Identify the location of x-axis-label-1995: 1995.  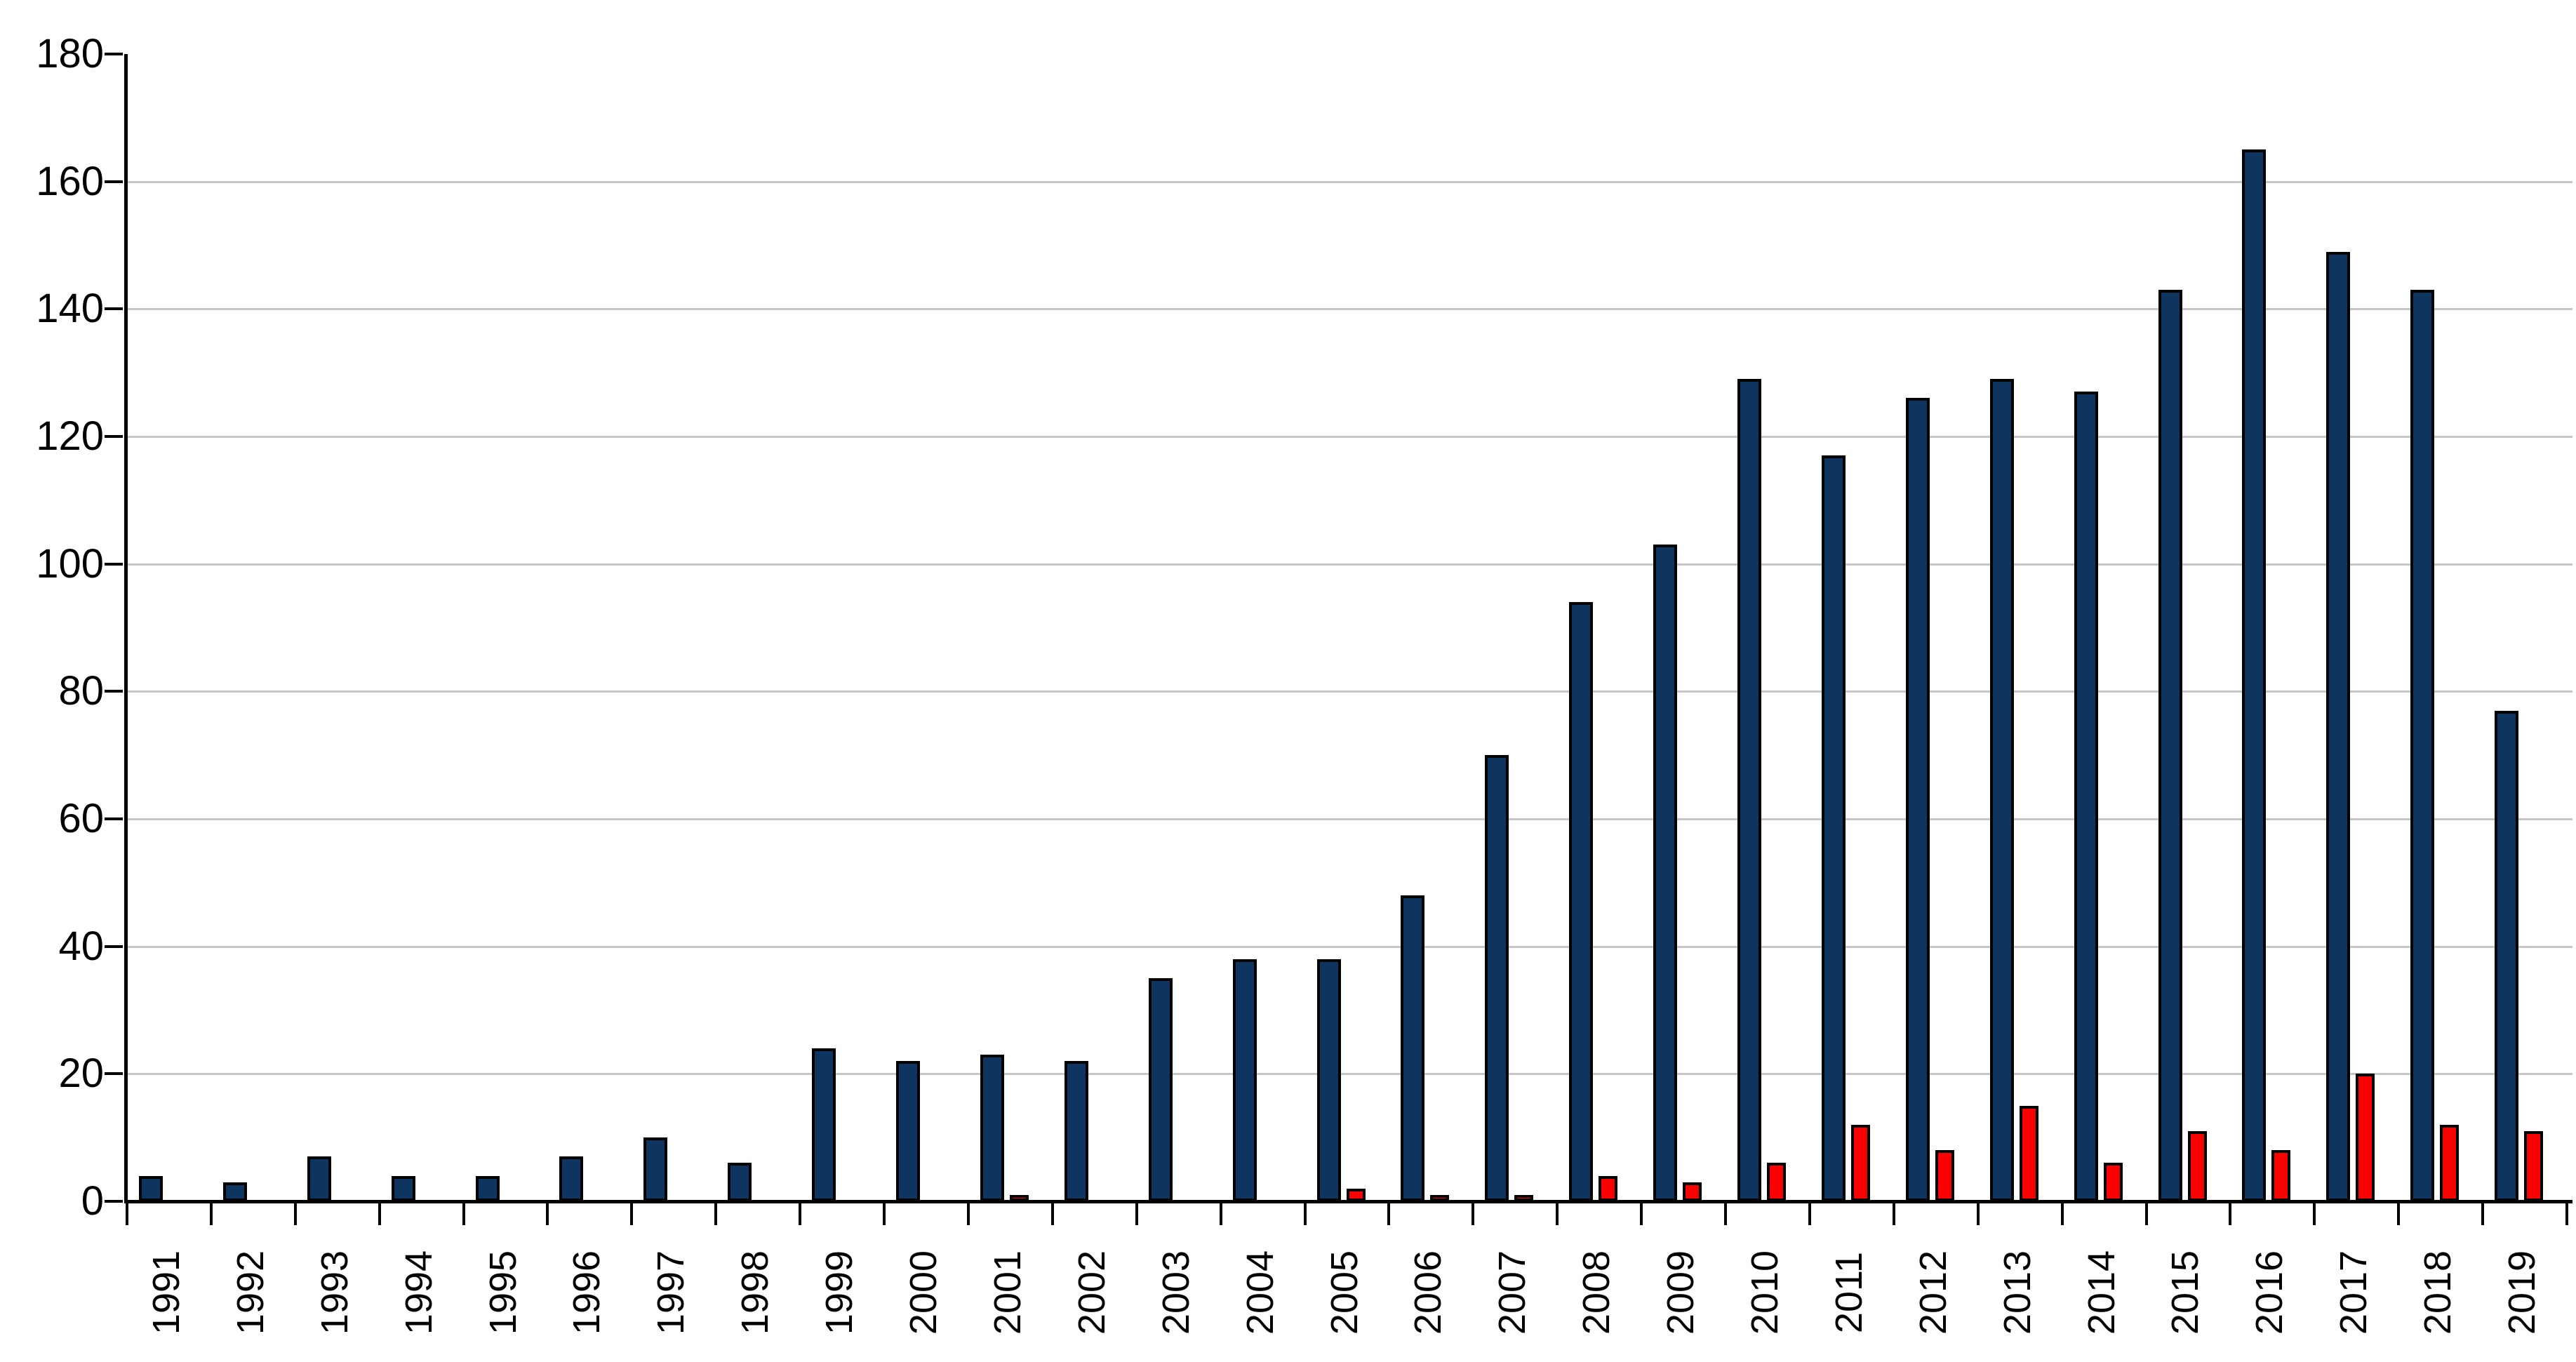
(503, 1293).